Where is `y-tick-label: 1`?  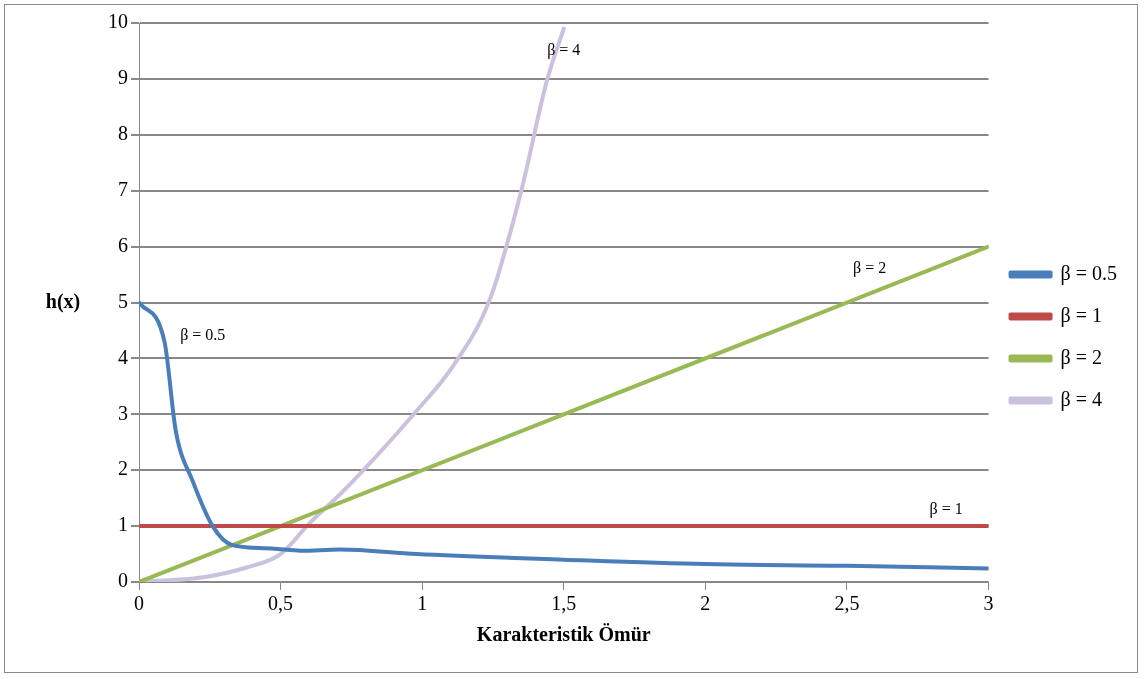
y-tick-label: 1 is located at coordinates (123, 524).